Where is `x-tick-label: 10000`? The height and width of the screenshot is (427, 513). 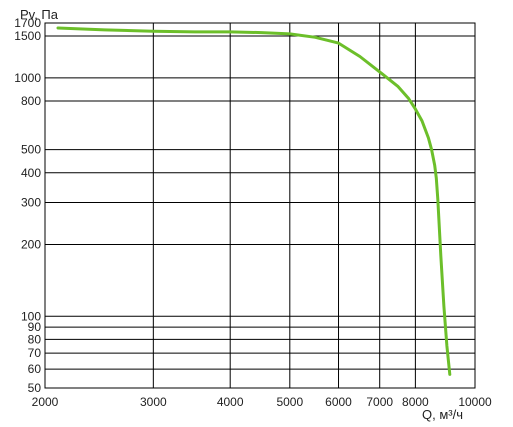
x-tick-label: 10000 is located at coordinates (475, 402).